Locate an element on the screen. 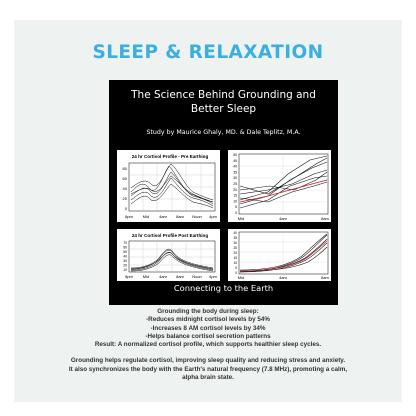 The width and height of the screenshot is (416, 416). pre-y-tick: 0 is located at coordinates (126, 208).